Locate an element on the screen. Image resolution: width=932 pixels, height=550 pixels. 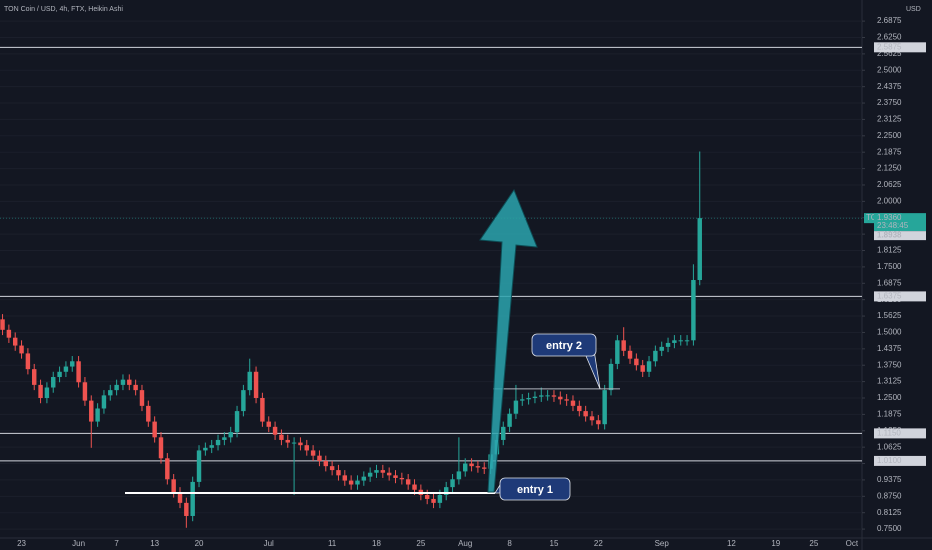
y-tick-label: 0.9375 is located at coordinates (889, 479).